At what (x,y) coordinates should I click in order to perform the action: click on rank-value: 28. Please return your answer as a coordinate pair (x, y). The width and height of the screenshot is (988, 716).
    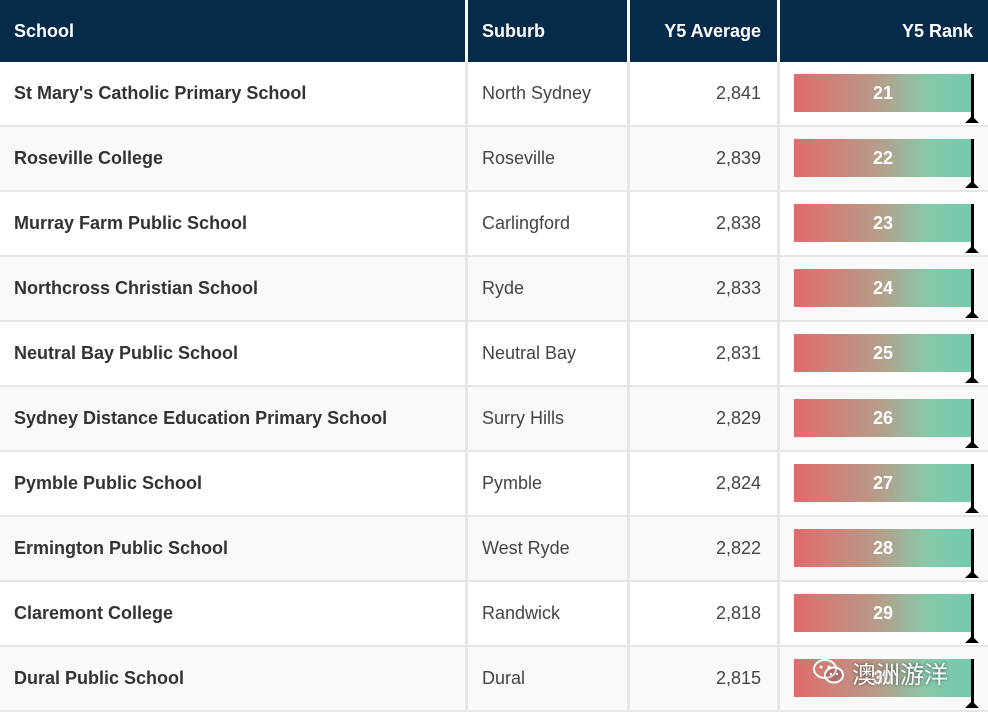
    Looking at the image, I should click on (883, 547).